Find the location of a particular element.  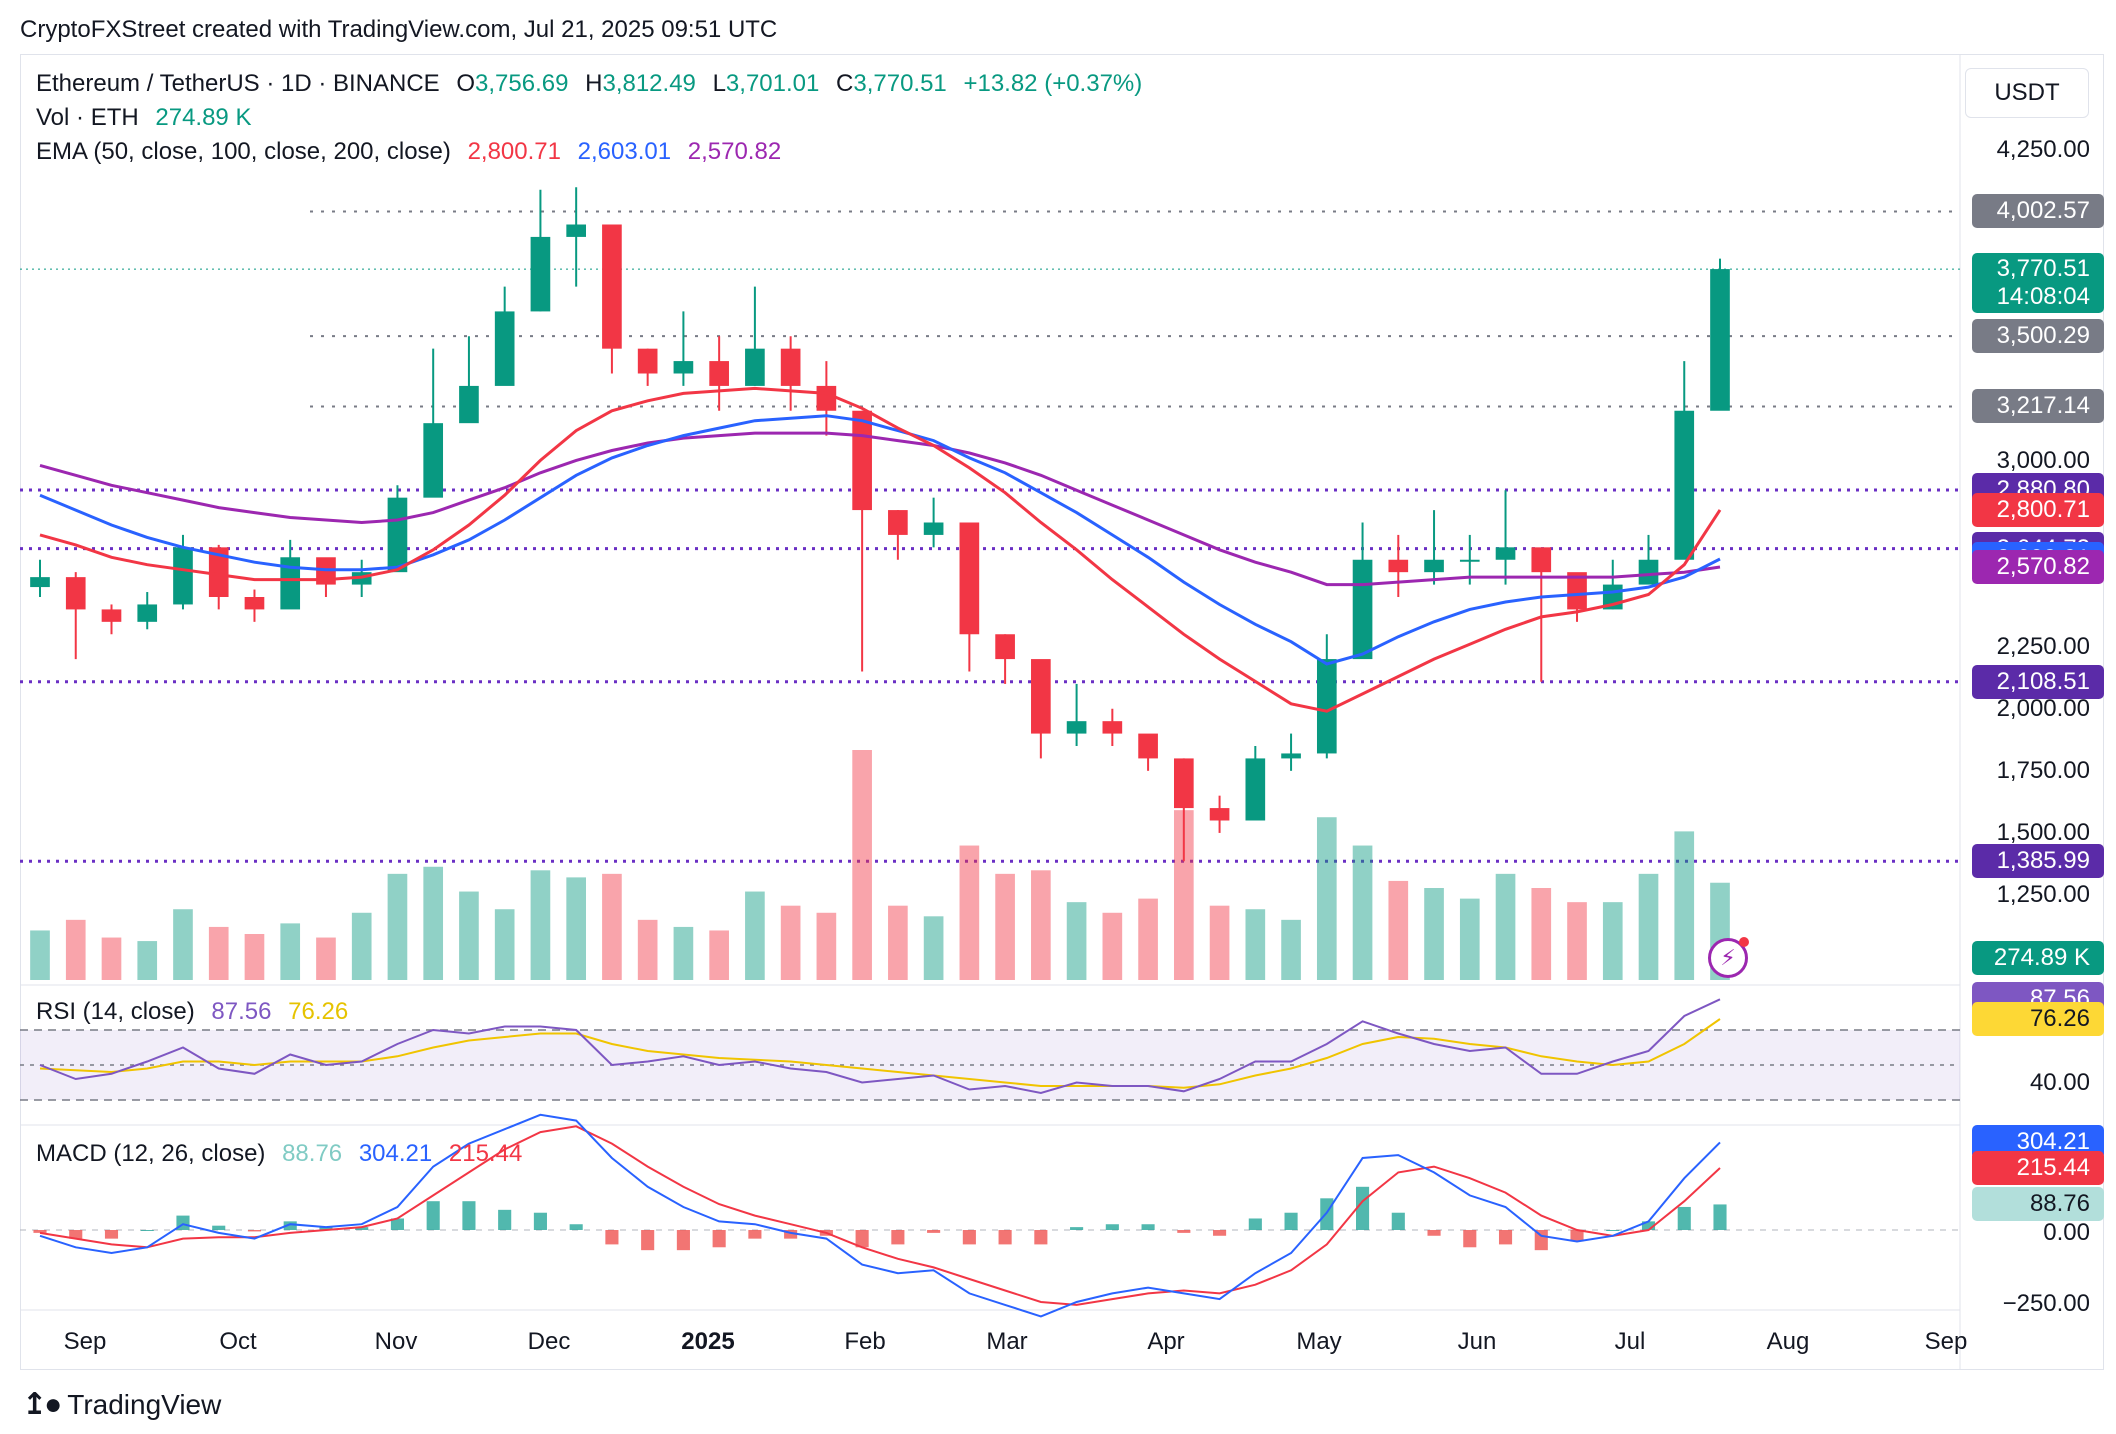

rsi-pane is located at coordinates (990, 1049).